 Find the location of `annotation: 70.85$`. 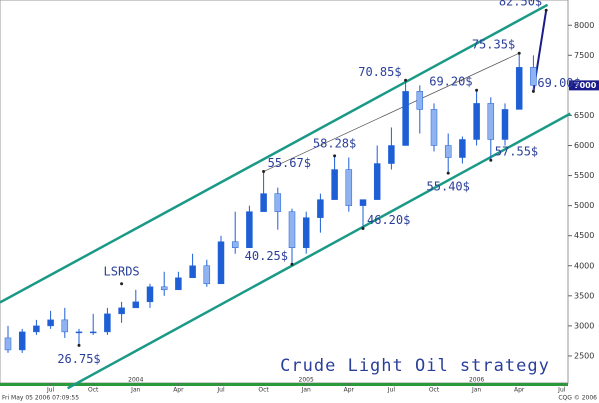

annotation: 70.85$ is located at coordinates (379, 72).